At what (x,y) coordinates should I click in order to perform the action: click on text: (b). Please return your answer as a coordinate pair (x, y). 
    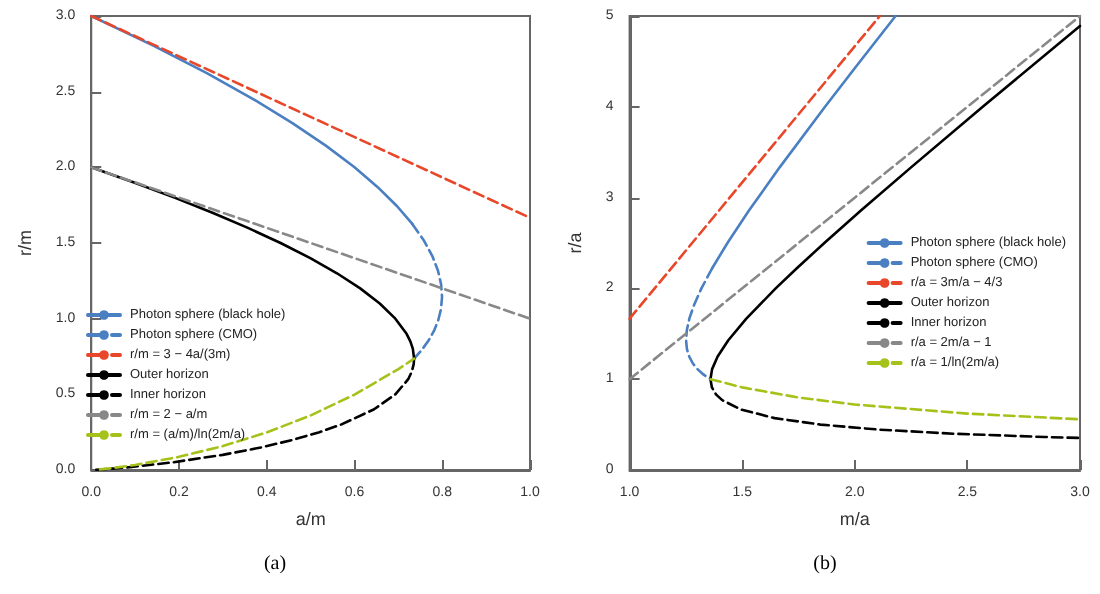
    Looking at the image, I should click on (825, 564).